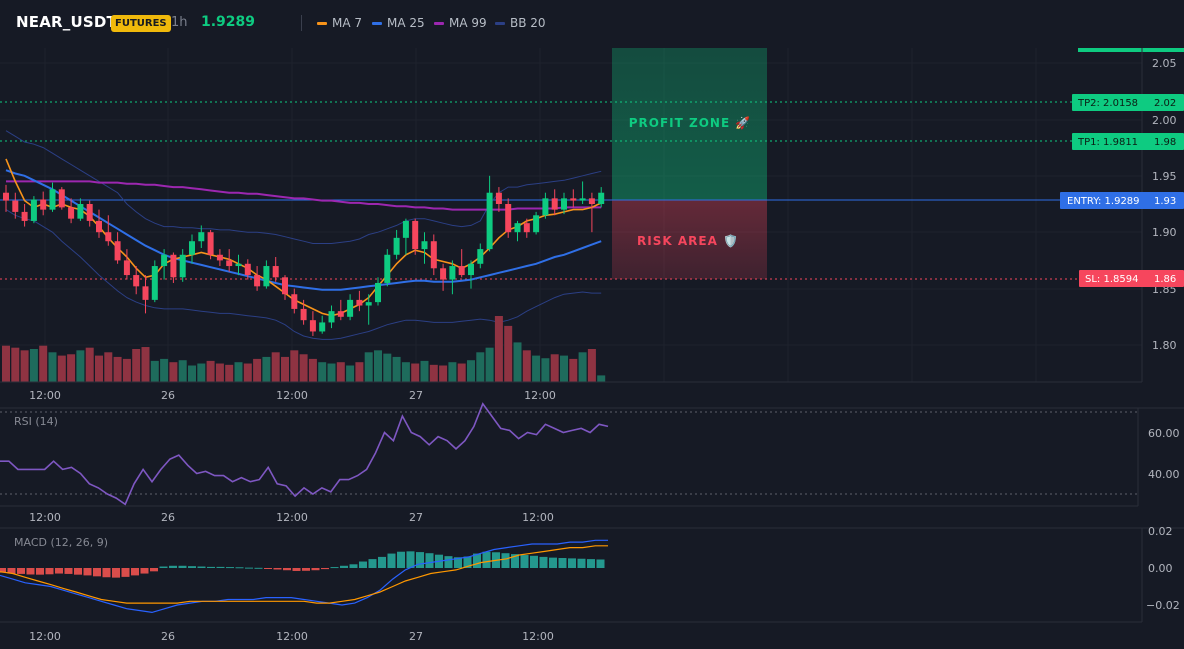 The image size is (1184, 649). Describe the element at coordinates (460, 23) in the screenshot. I see `legend-ma99: MA 99` at that location.